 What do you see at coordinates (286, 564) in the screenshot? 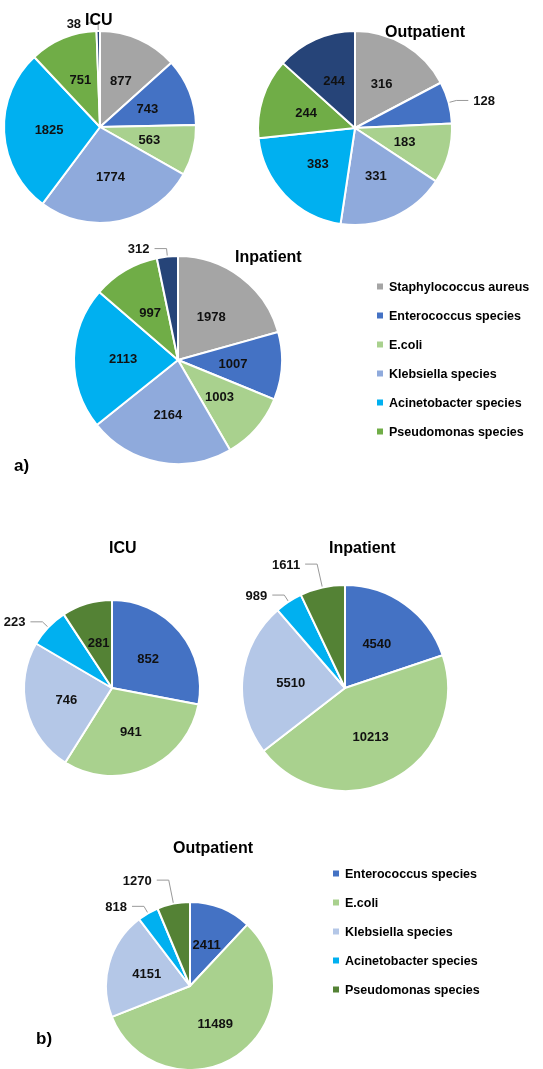
I see `data-label: 1611` at bounding box center [286, 564].